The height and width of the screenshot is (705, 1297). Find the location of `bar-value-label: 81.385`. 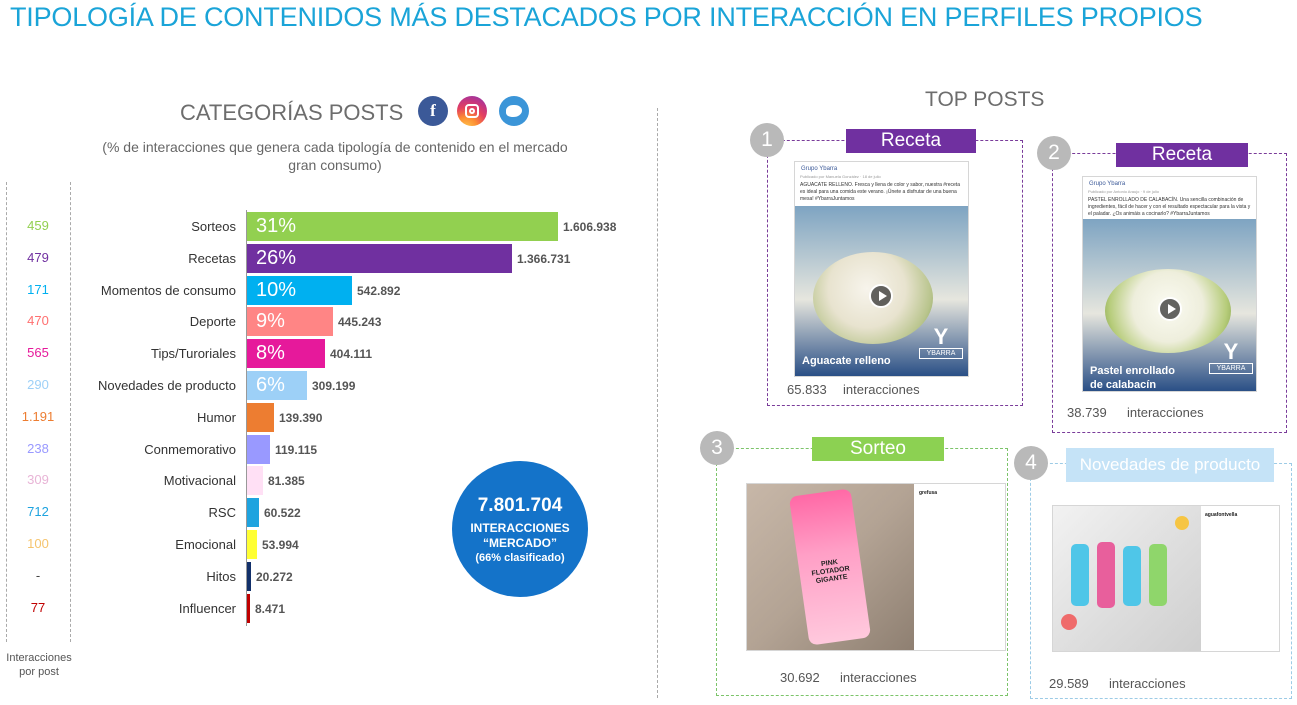

bar-value-label: 81.385 is located at coordinates (286, 481).